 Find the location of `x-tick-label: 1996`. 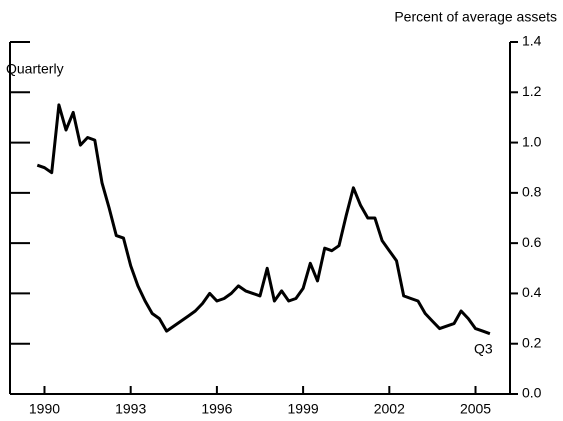

x-tick-label: 1996 is located at coordinates (216, 409).